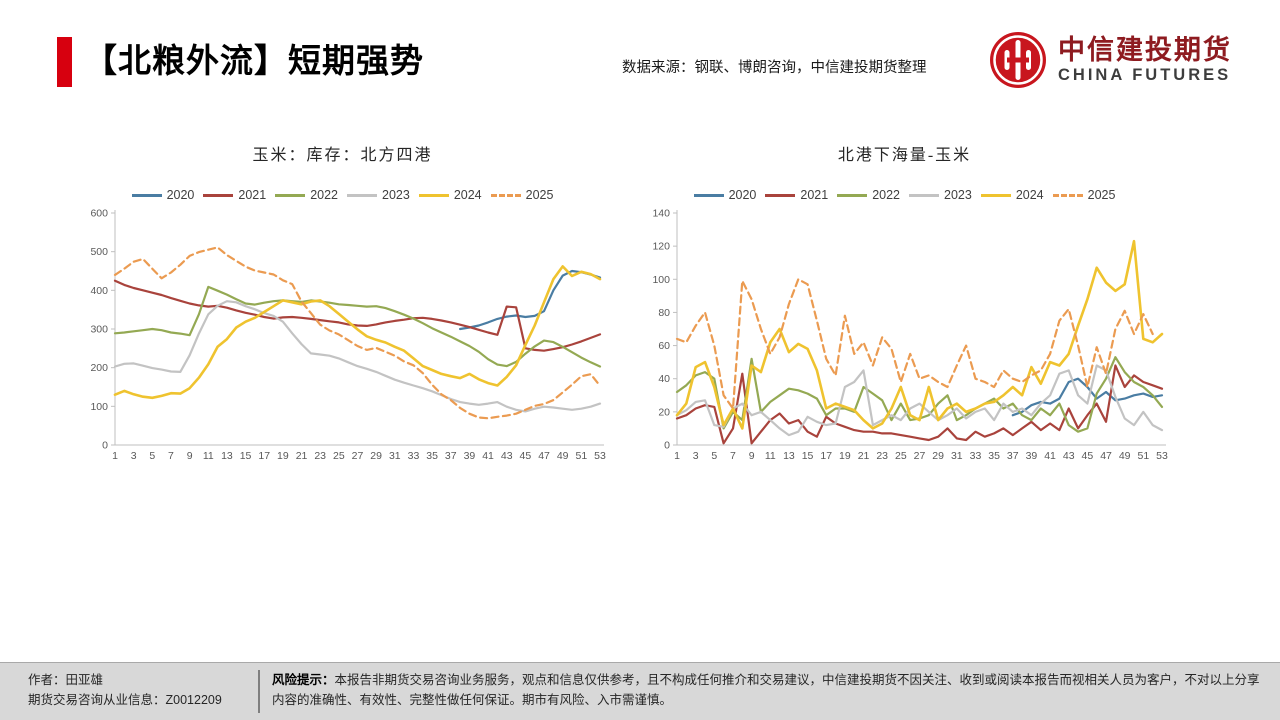  What do you see at coordinates (376, 456) in the screenshot?
I see `x-axis-tick-label: 29` at bounding box center [376, 456].